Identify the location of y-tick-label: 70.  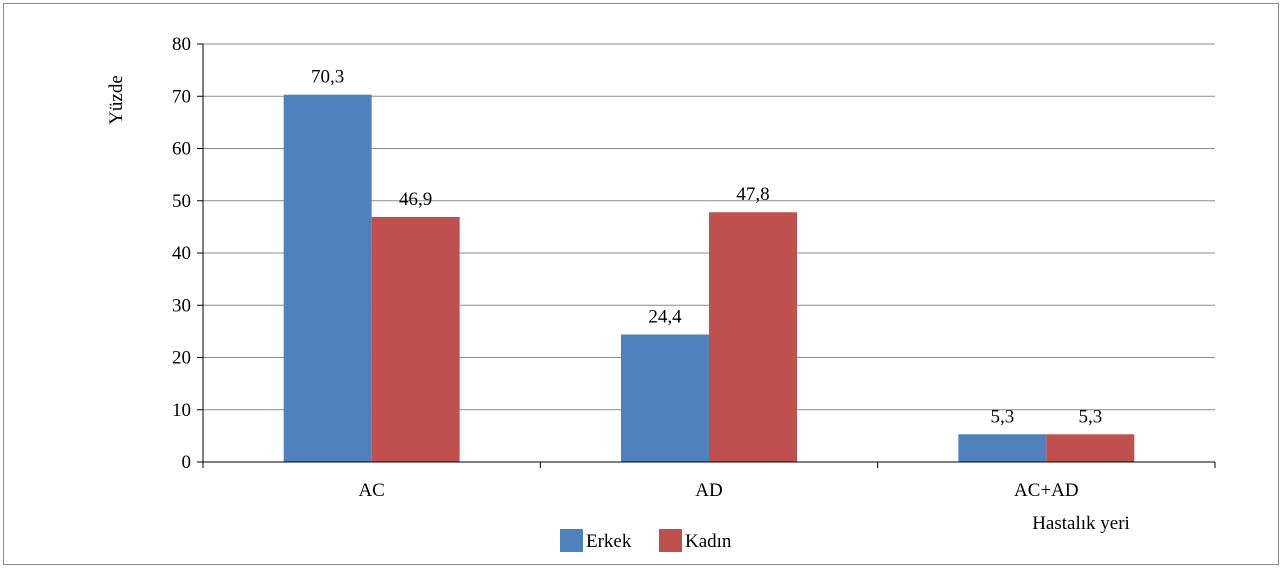
(181, 96).